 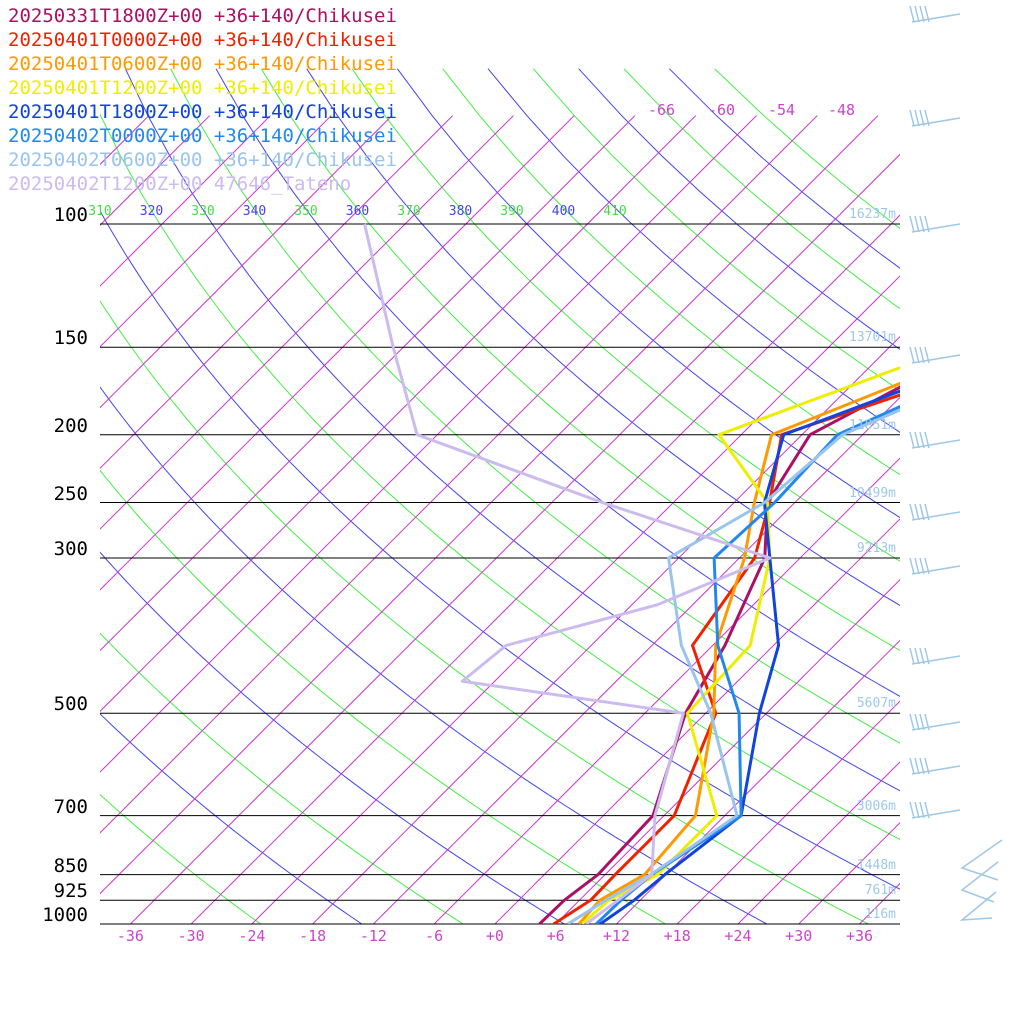 What do you see at coordinates (70, 806) in the screenshot?
I see `pressure-tick-label: 700` at bounding box center [70, 806].